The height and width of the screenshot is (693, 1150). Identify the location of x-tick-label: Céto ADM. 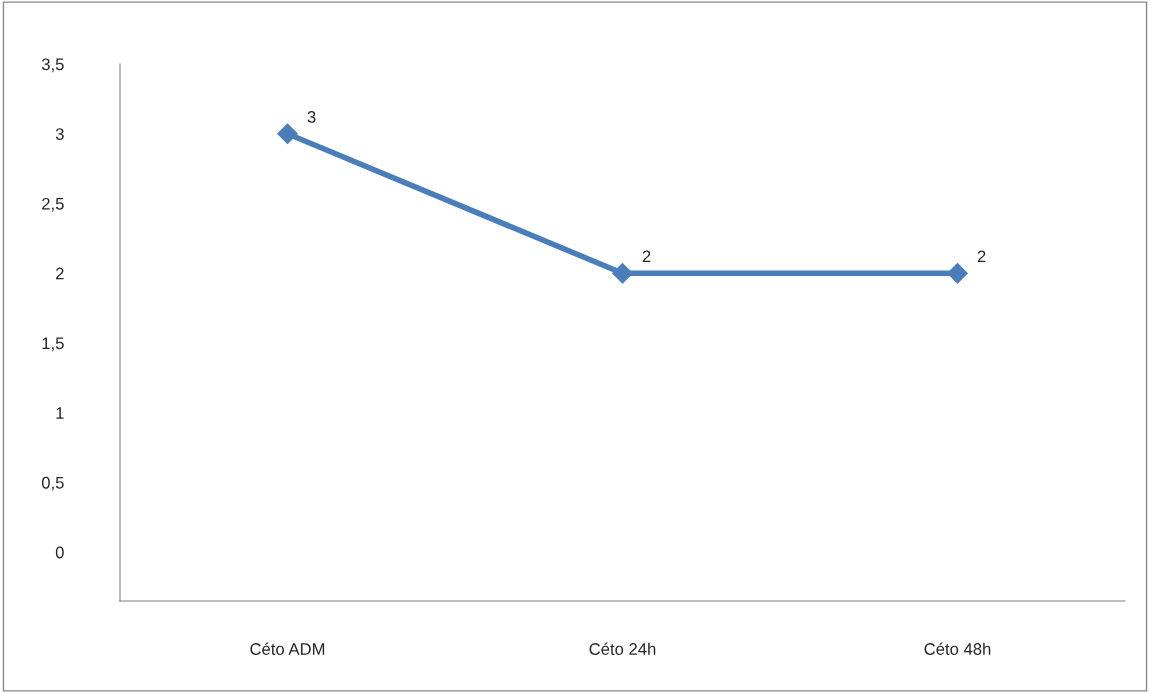
(287, 648).